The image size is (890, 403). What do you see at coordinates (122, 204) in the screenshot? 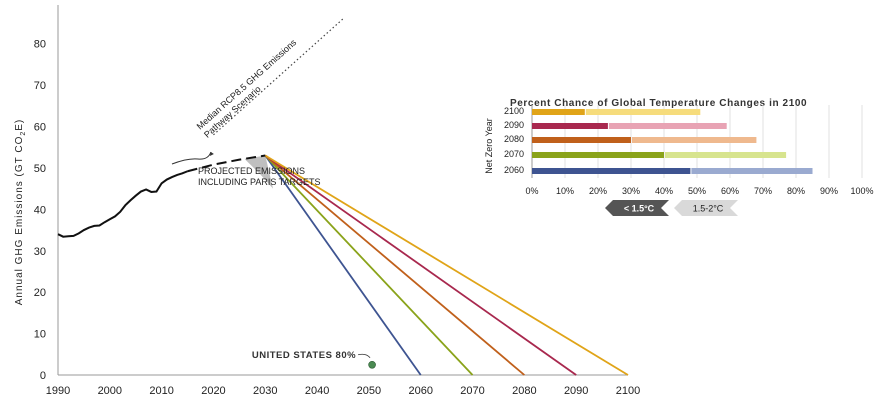
I see `historical-emissions-line` at bounding box center [122, 204].